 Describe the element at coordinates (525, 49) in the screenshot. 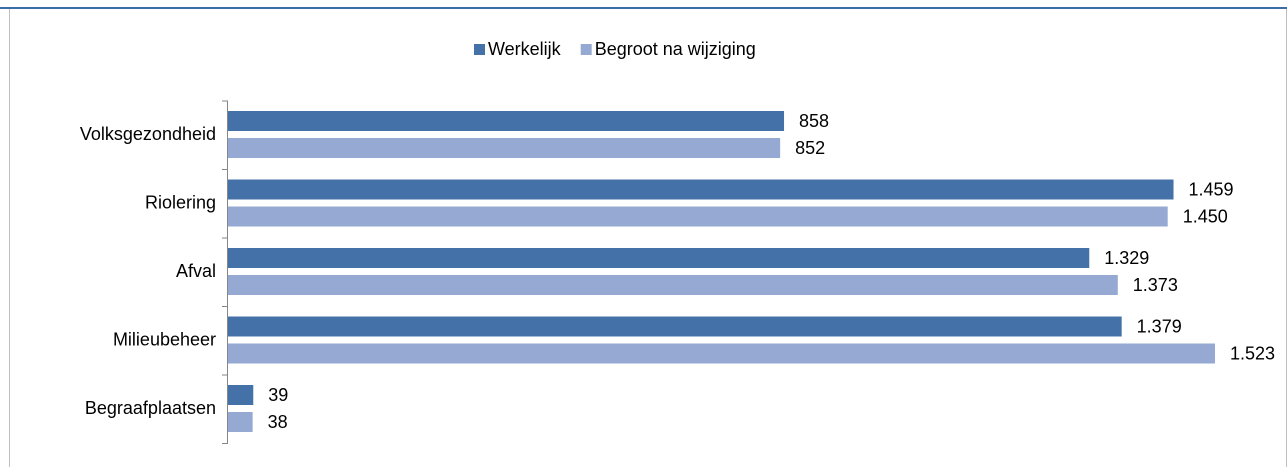

I see `legend-label: Werkelijk` at that location.